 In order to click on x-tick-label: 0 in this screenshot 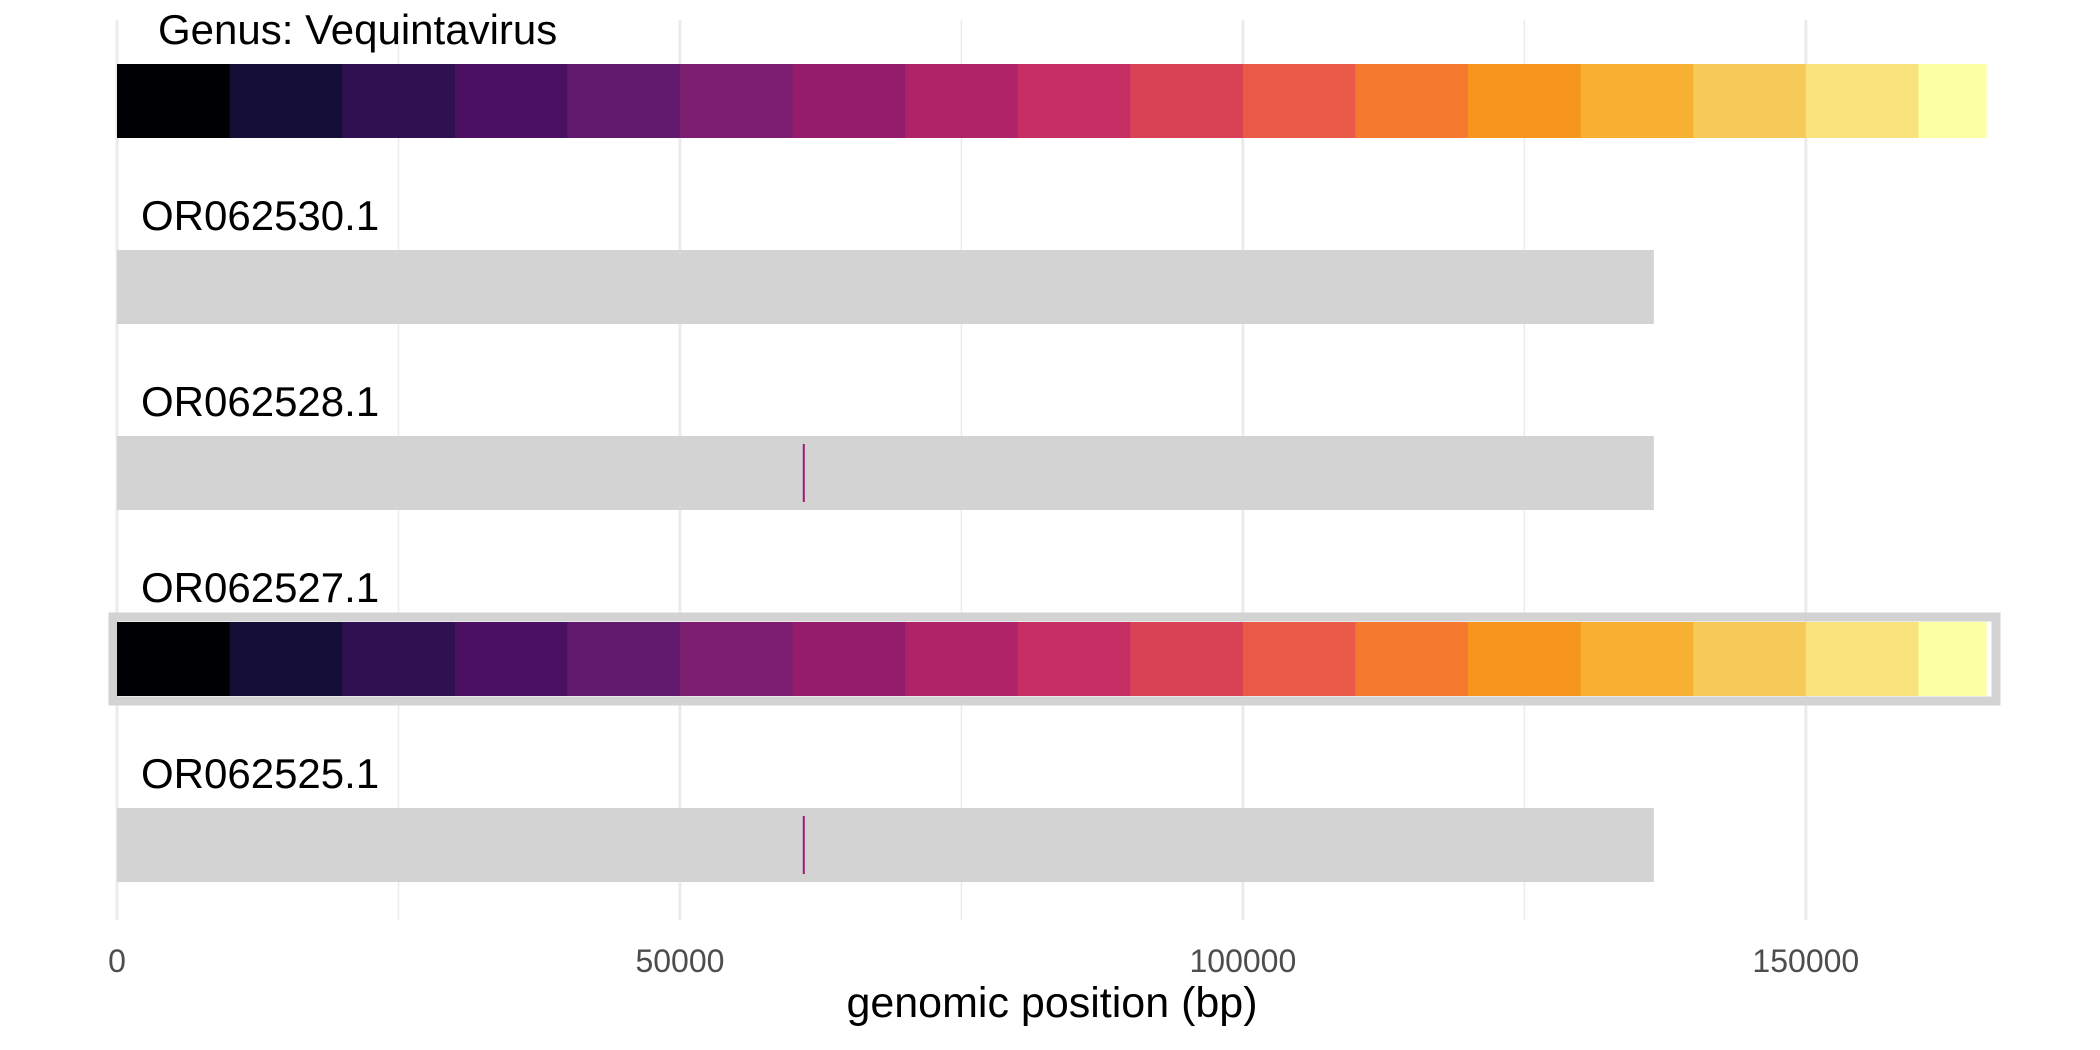, I will do `click(117, 961)`.